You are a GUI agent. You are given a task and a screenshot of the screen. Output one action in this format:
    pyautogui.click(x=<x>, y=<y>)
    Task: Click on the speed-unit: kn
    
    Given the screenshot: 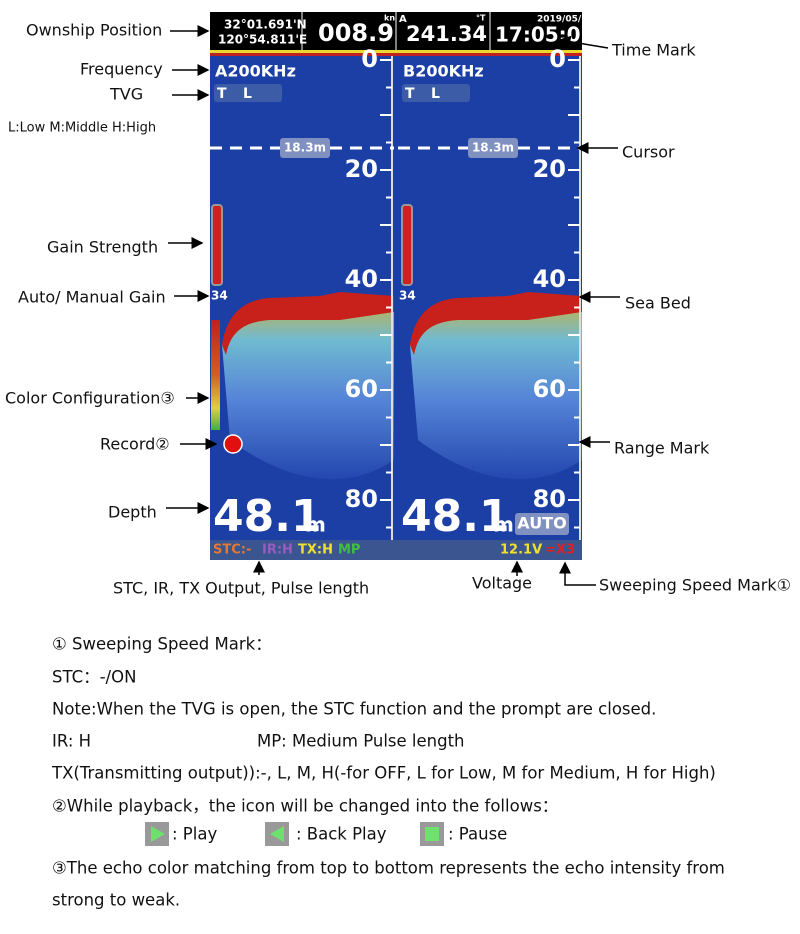 What is the action you would take?
    pyautogui.click(x=389, y=18)
    